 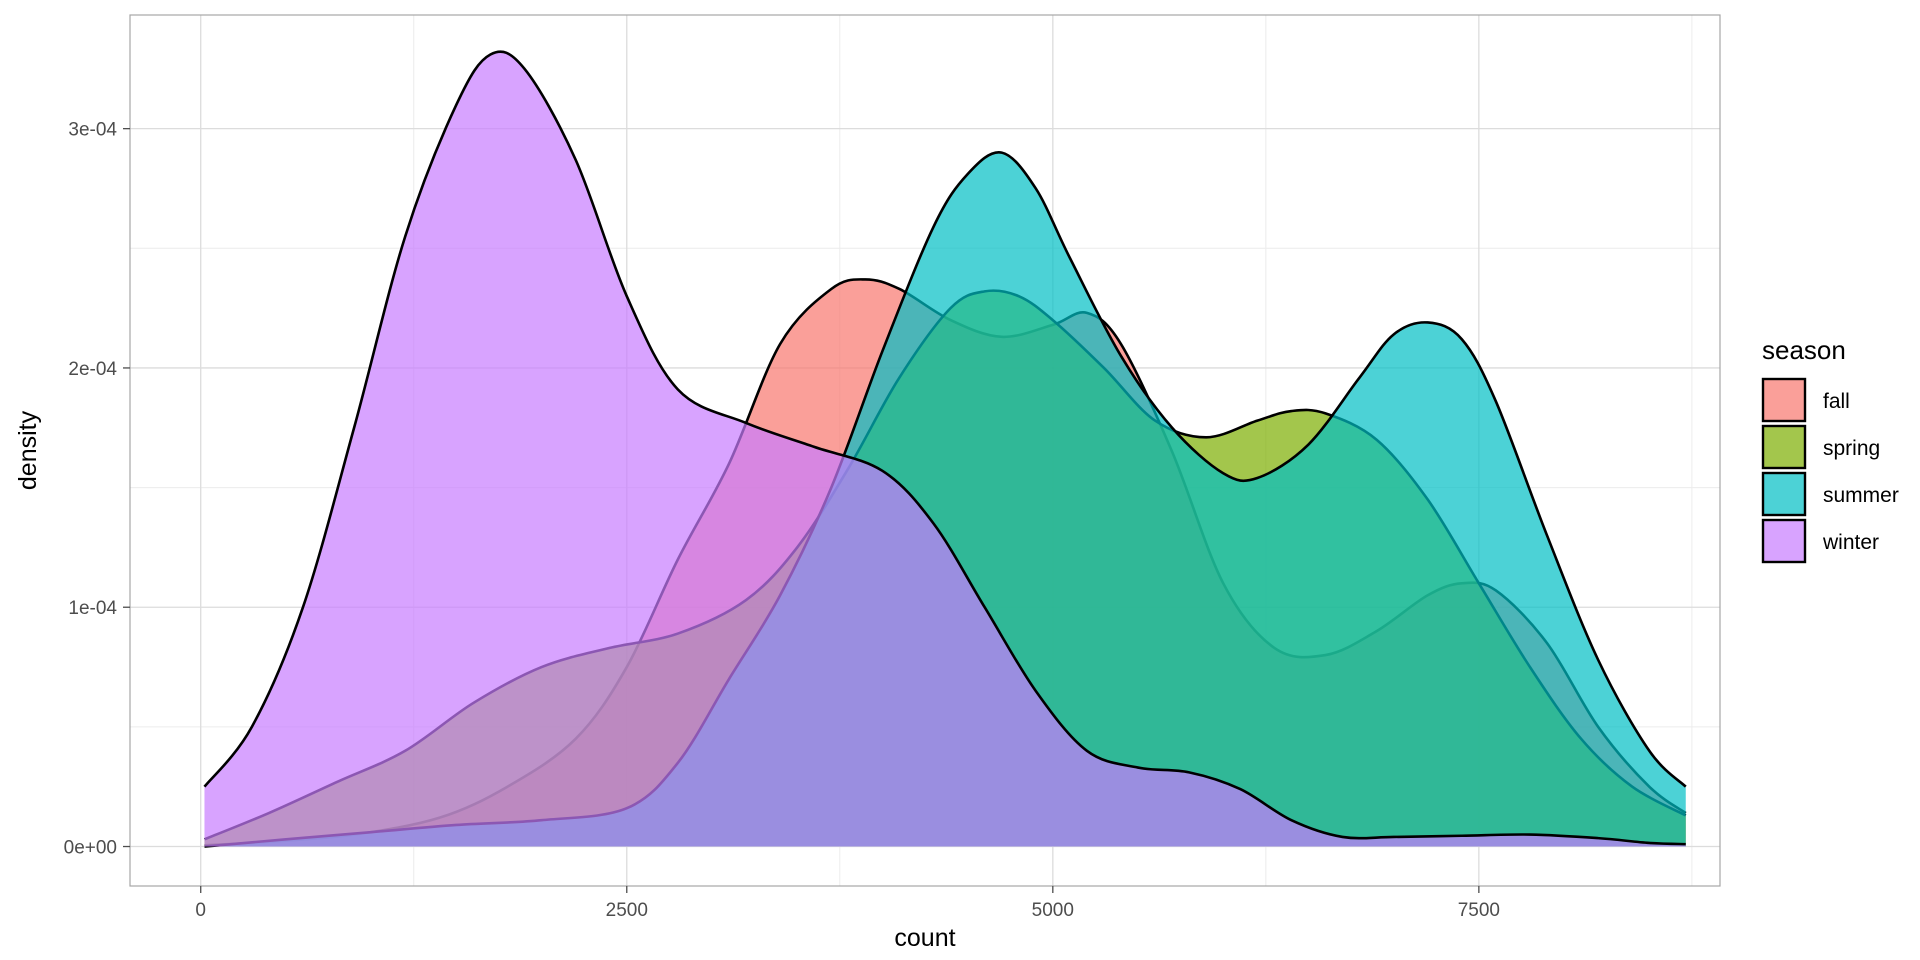 What do you see at coordinates (1851, 448) in the screenshot?
I see `legend-label-spring: spring` at bounding box center [1851, 448].